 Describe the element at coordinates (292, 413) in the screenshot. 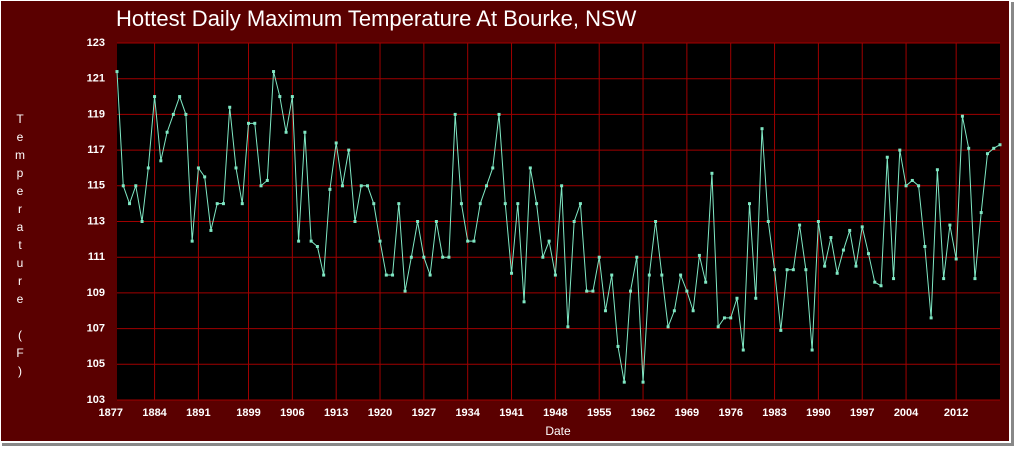

I see `x-tick-label: 1906` at that location.